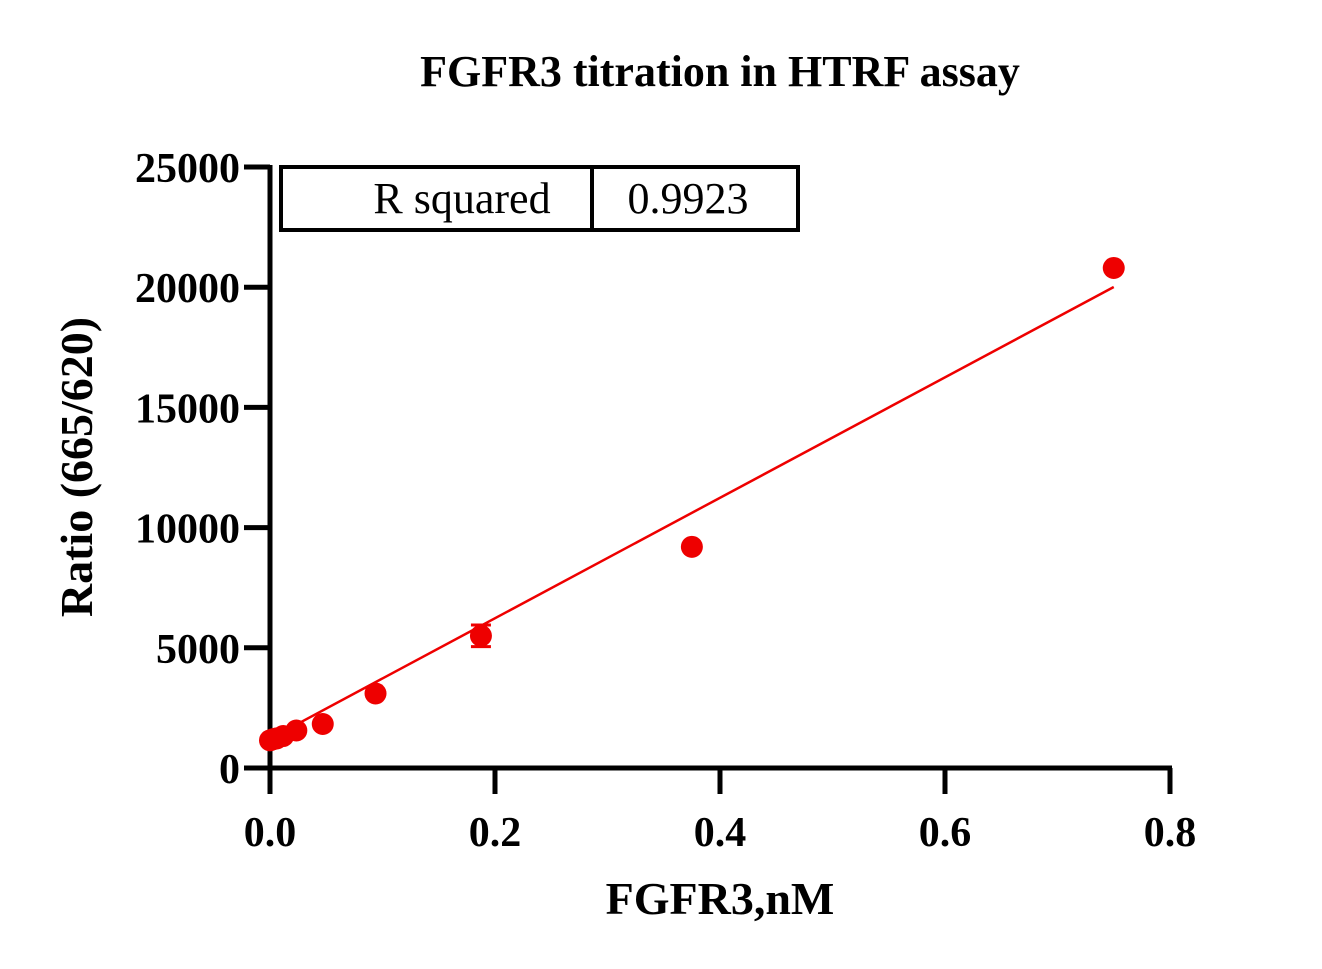 Image resolution: width=1322 pixels, height=969 pixels. What do you see at coordinates (76, 467) in the screenshot?
I see `y-axis-label: Ratio (665/620)` at bounding box center [76, 467].